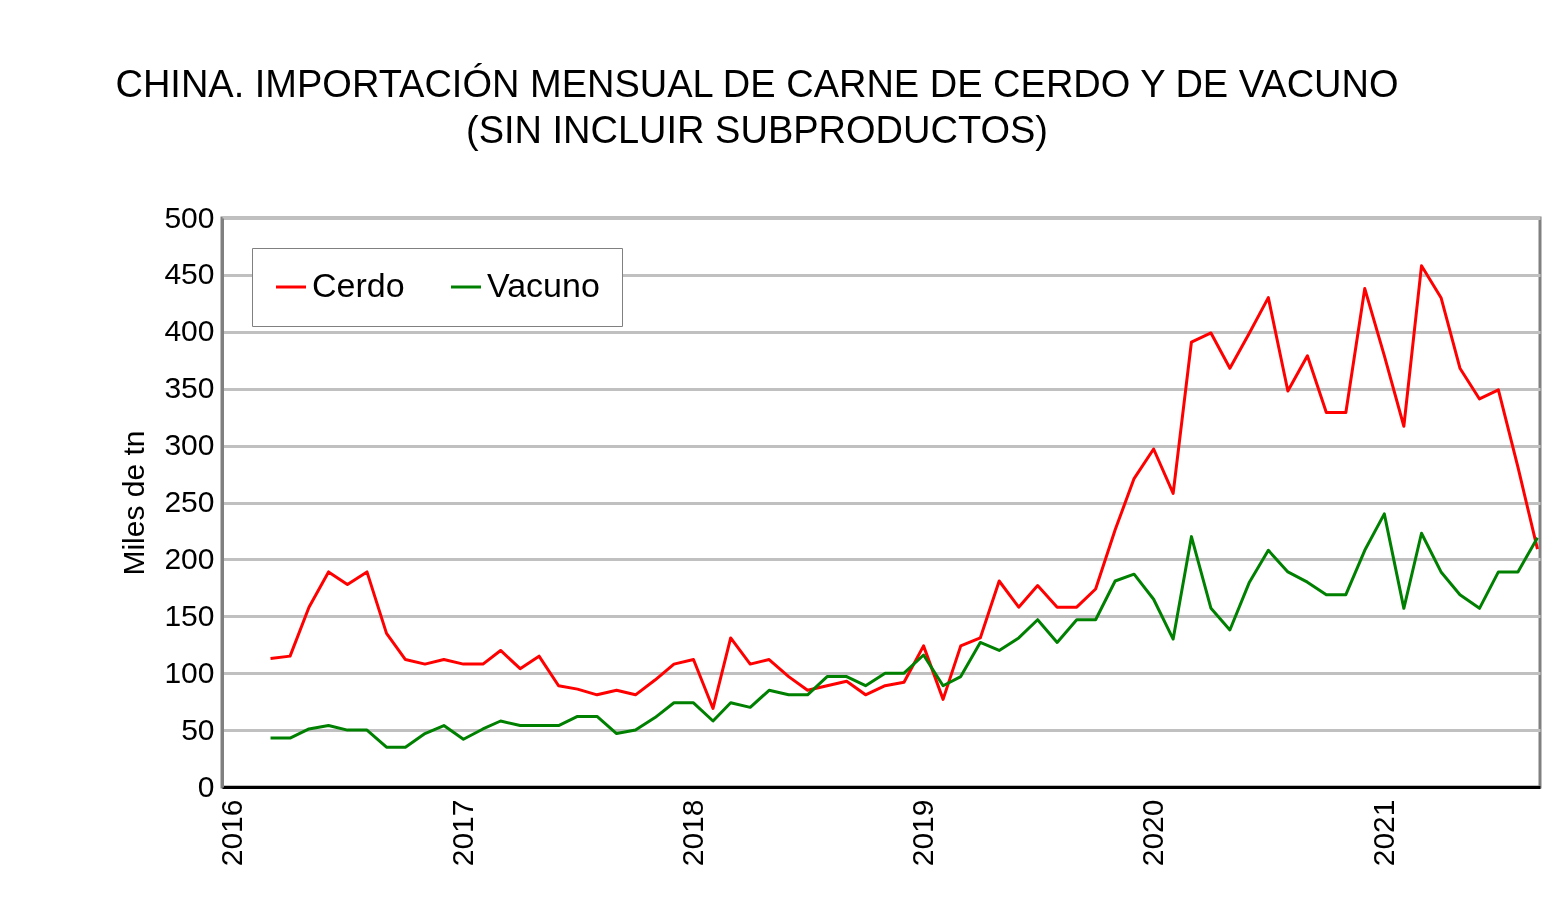 The height and width of the screenshot is (905, 1560). What do you see at coordinates (189, 388) in the screenshot?
I see `y-tick-label: 350` at bounding box center [189, 388].